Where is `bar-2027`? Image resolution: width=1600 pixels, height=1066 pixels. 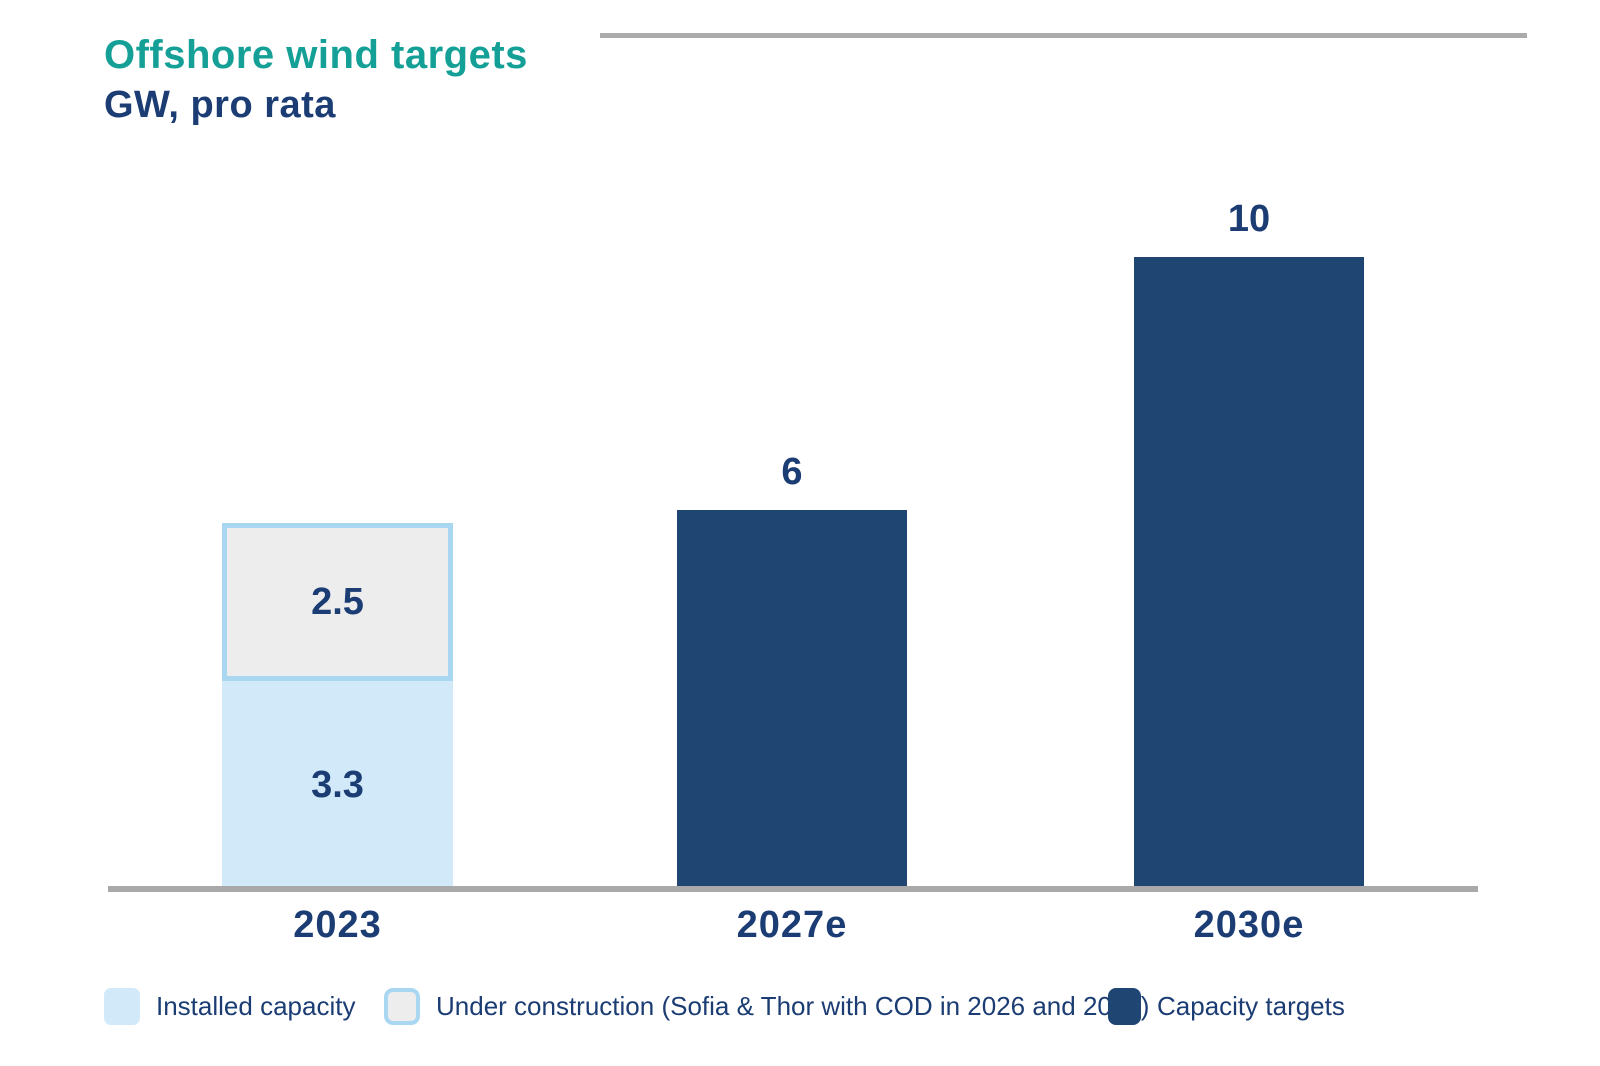
bar-2027 is located at coordinates (792, 700).